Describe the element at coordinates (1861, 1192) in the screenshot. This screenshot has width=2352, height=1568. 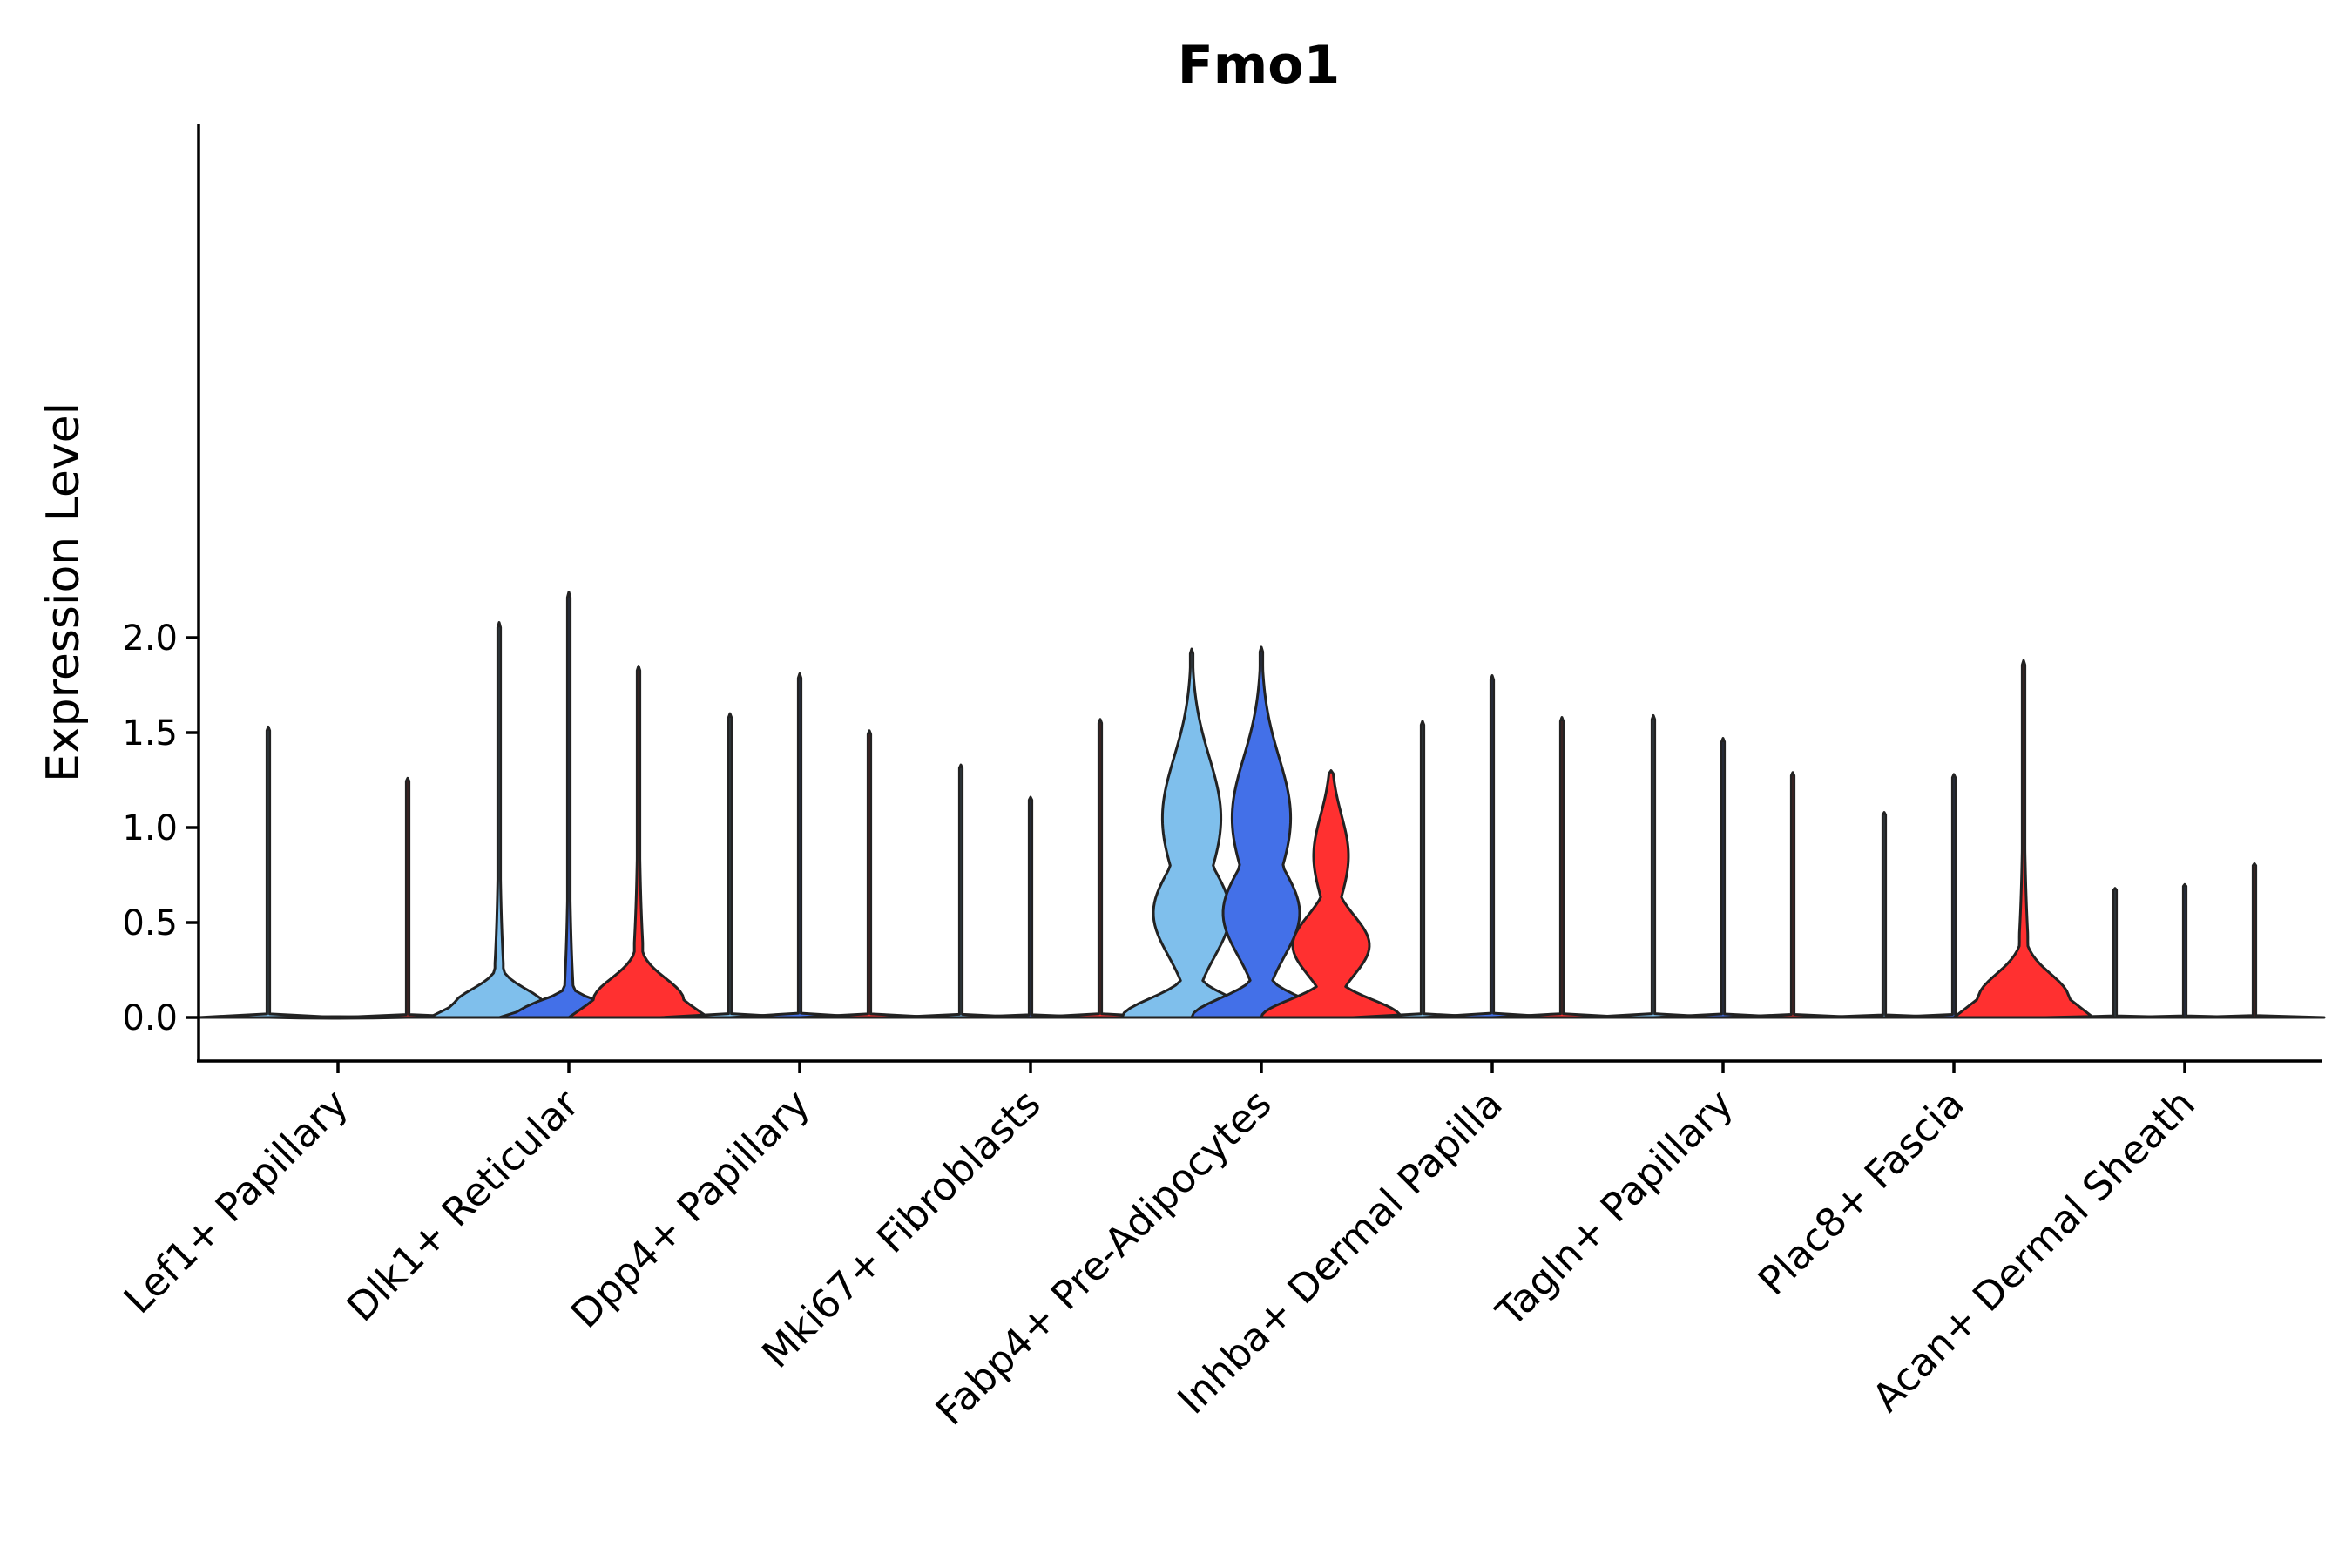
I see `x-category-label: Plac8+ Fascia` at that location.